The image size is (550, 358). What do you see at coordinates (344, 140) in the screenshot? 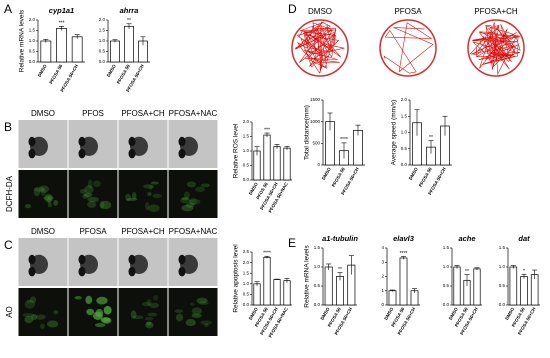
I see `significance-label: ****` at bounding box center [344, 140].